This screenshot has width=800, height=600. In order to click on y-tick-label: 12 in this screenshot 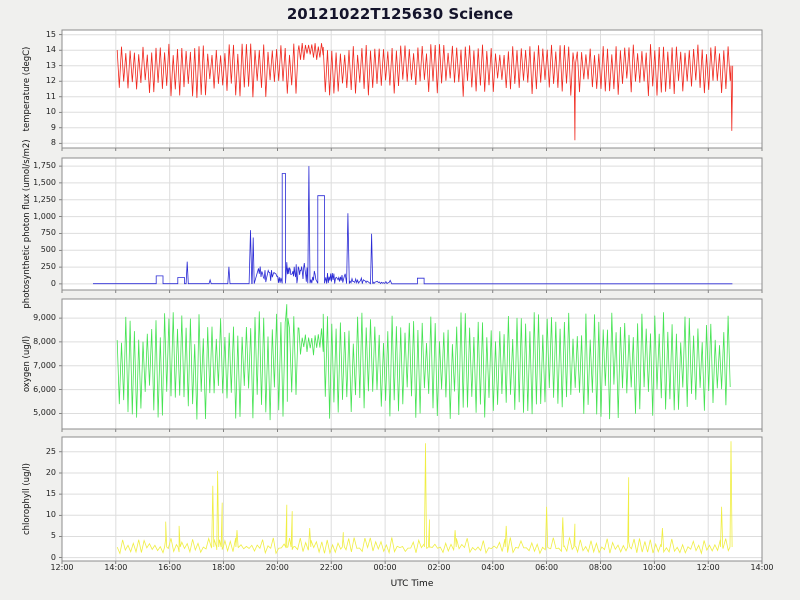, I will do `click(50, 81)`.